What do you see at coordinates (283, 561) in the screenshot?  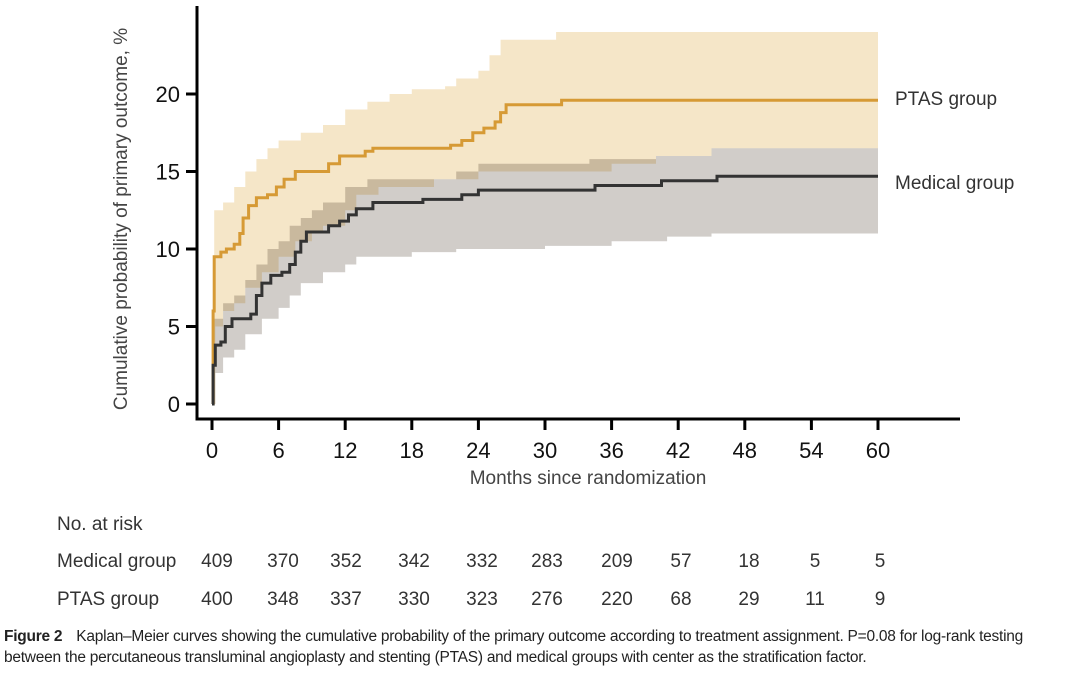 I see `at-risk-value: 370` at bounding box center [283, 561].